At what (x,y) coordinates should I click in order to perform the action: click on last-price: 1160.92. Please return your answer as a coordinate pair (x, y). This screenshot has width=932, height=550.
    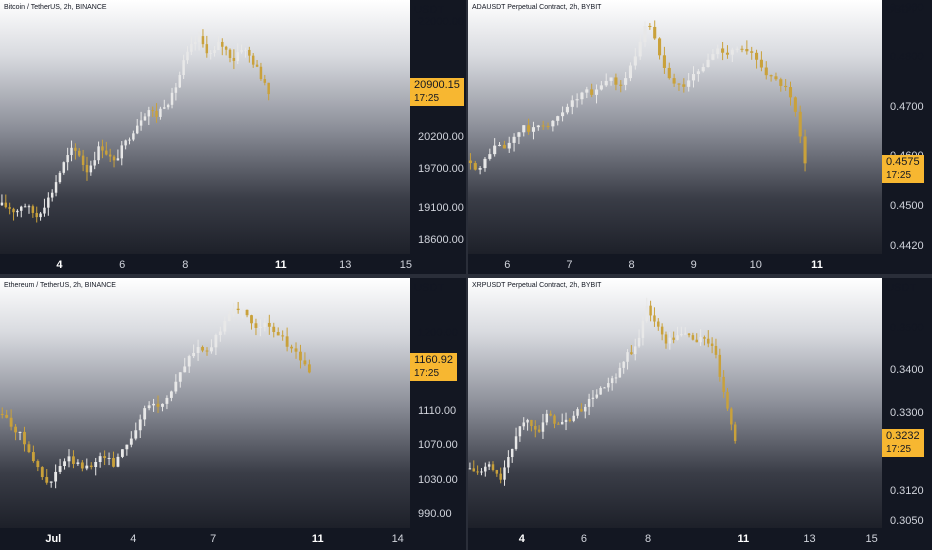
    Looking at the image, I should click on (433, 359).